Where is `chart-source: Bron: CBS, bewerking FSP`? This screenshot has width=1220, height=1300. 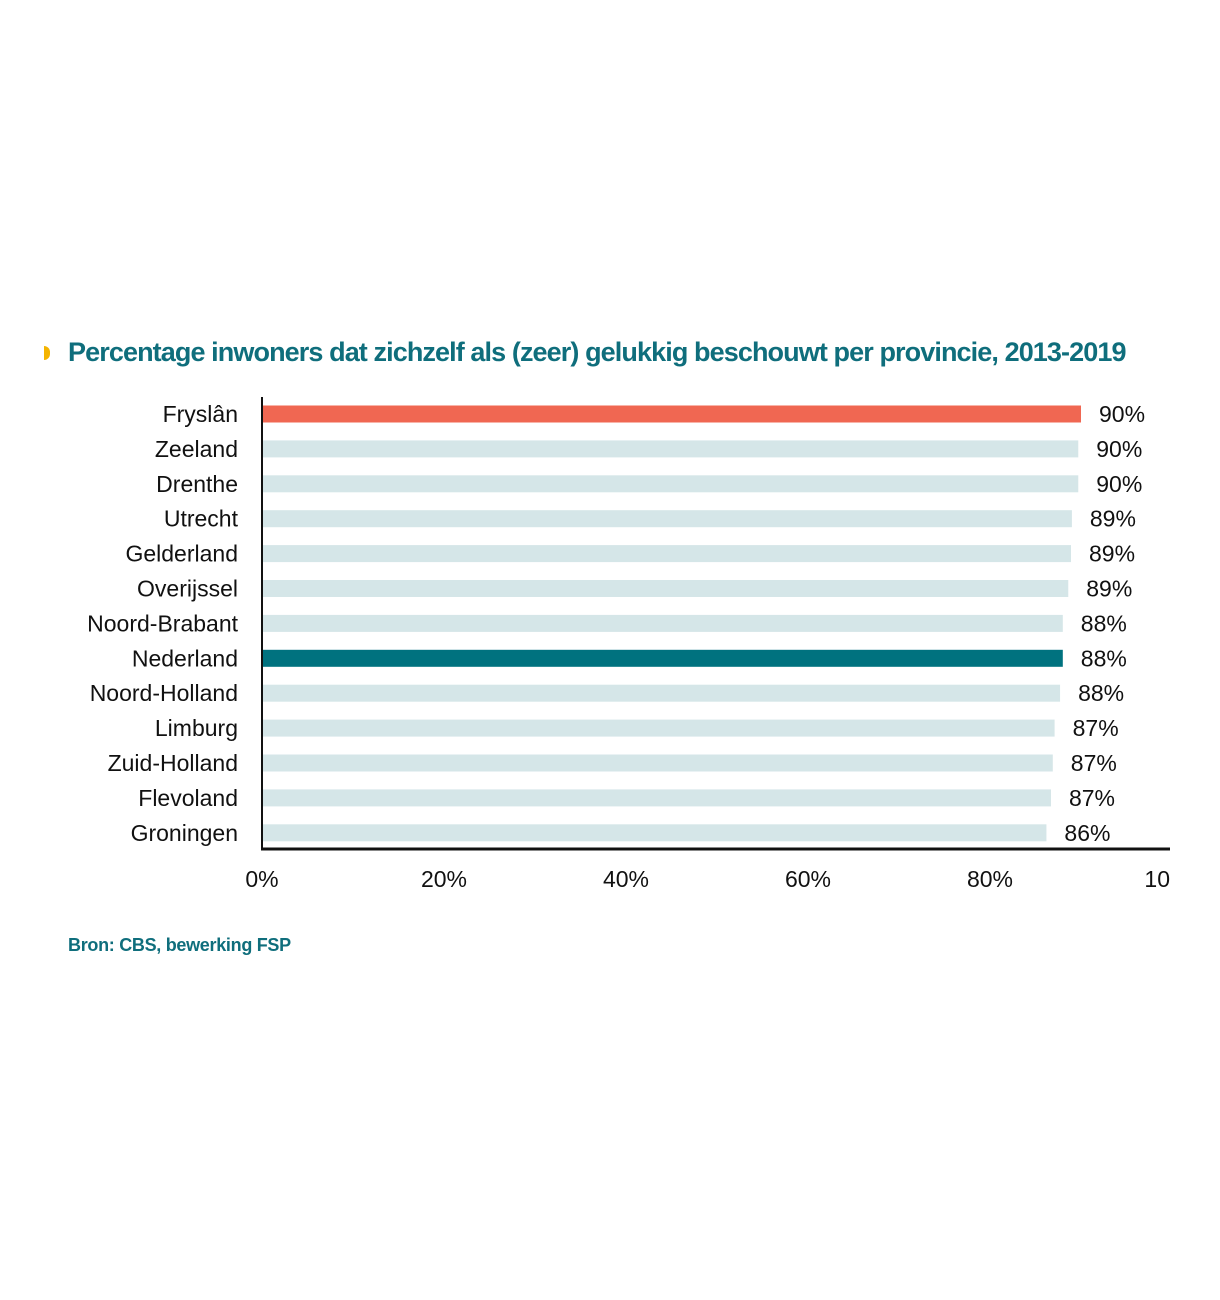 chart-source: Bron: CBS, bewerking FSP is located at coordinates (179, 945).